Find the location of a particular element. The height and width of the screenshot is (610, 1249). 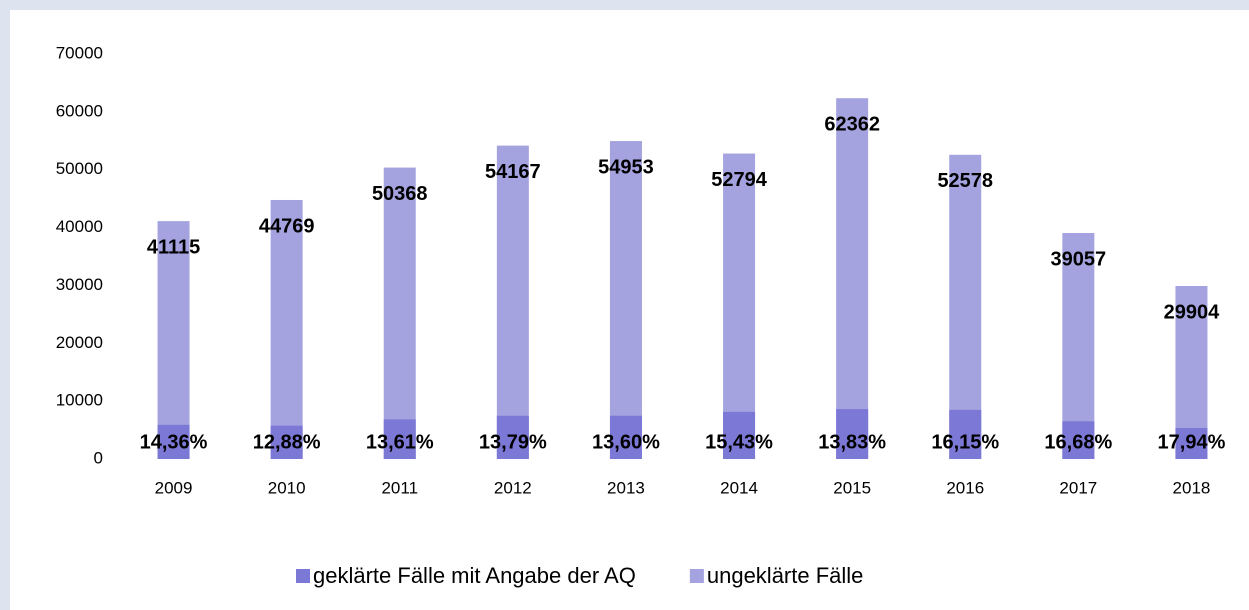

data-label: 54953 is located at coordinates (626, 167).